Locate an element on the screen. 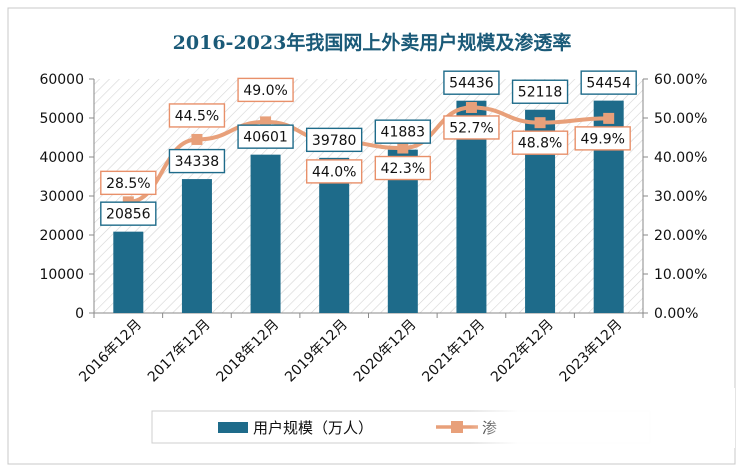 The width and height of the screenshot is (750, 472). y-right-tick-label: 50.00% is located at coordinates (680, 119).